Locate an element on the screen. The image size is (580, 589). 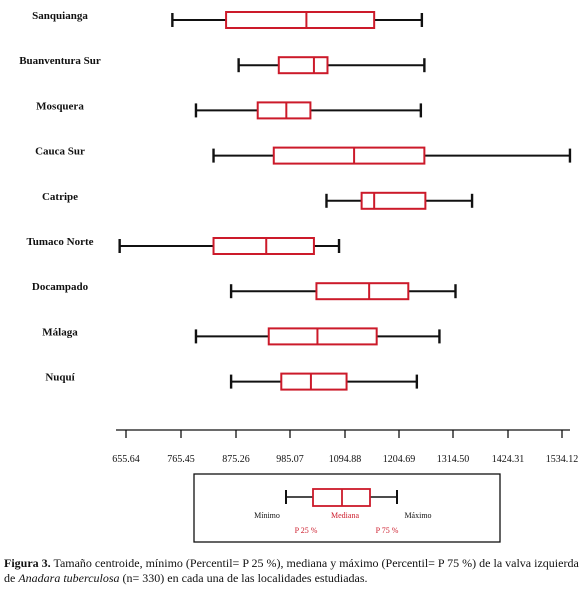
boxplot-row: Sanquianga is located at coordinates (228, 19).